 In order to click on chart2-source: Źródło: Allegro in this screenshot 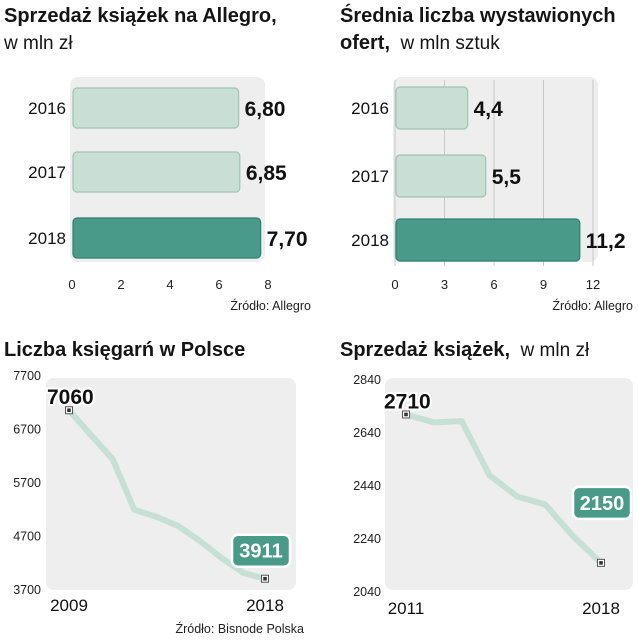, I will do `click(592, 305)`.